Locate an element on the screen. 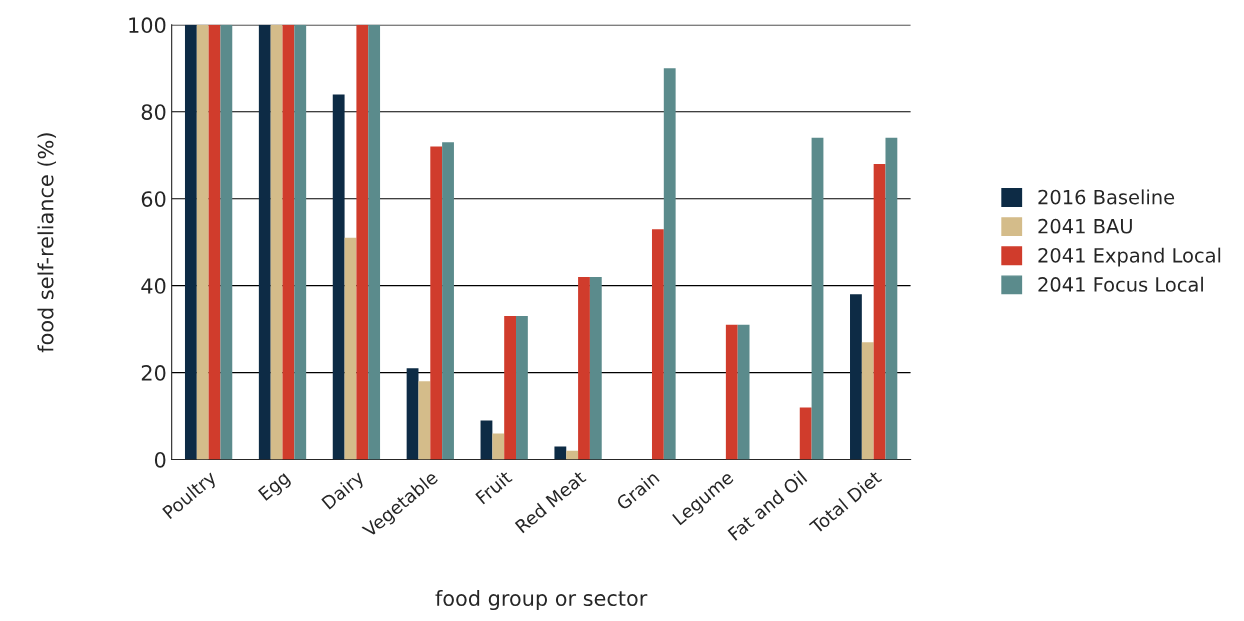 This screenshot has width=1244, height=621. y-tick-label: 100 is located at coordinates (147, 25).